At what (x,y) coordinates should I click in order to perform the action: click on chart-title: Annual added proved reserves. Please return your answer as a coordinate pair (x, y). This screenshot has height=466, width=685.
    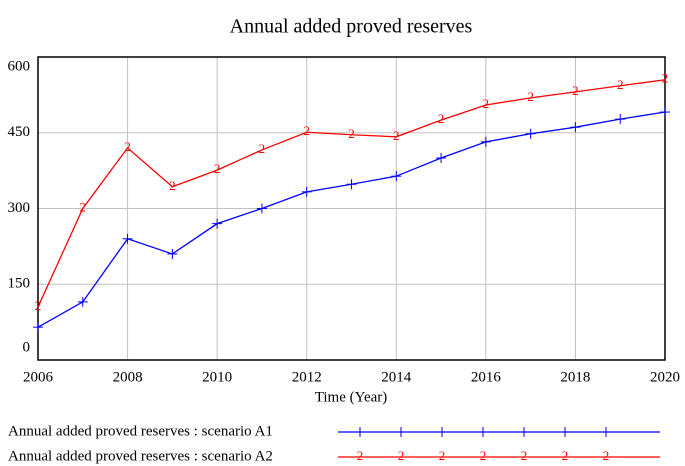
    Looking at the image, I should click on (351, 27).